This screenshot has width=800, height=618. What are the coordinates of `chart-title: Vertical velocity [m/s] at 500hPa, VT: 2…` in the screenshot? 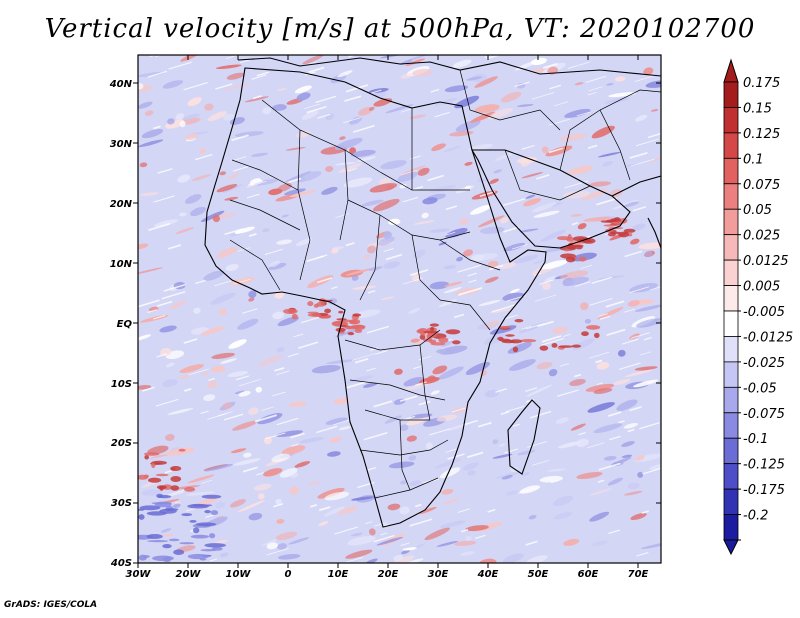 It's located at (400, 29).